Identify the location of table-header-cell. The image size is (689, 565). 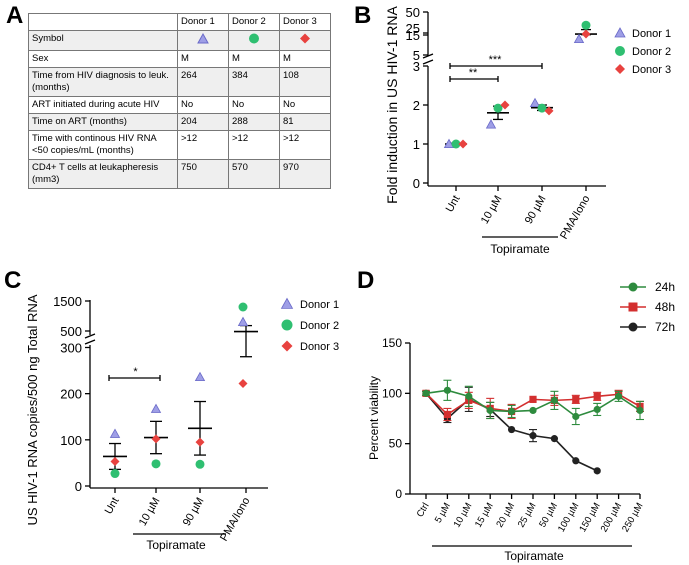
(103, 22).